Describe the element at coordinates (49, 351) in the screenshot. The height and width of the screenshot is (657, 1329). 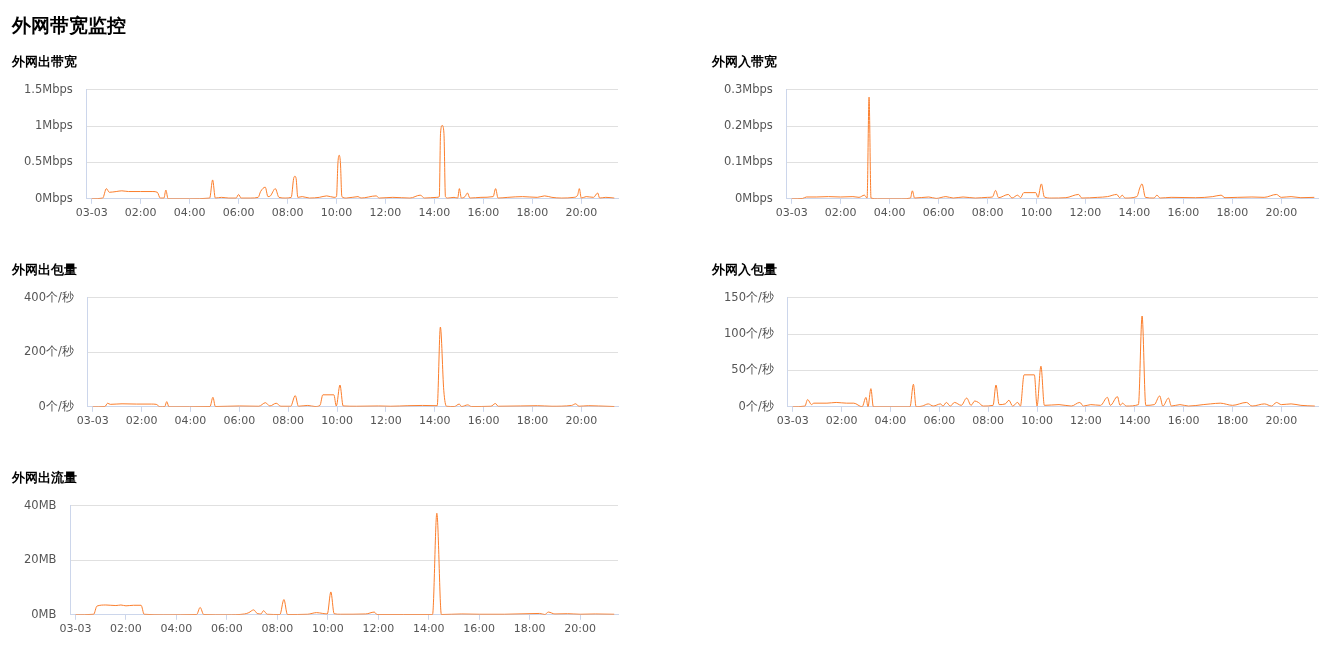
I see `y-tick-label: 200个/秒` at that location.